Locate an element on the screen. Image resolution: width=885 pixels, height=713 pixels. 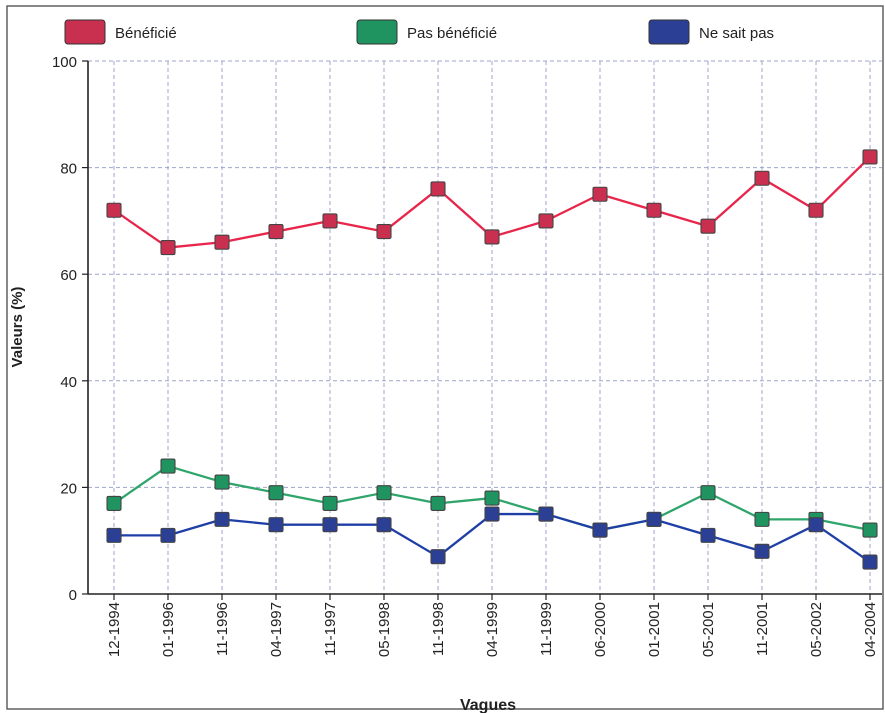
x-tick-label: 05-1998 is located at coordinates (384, 629).